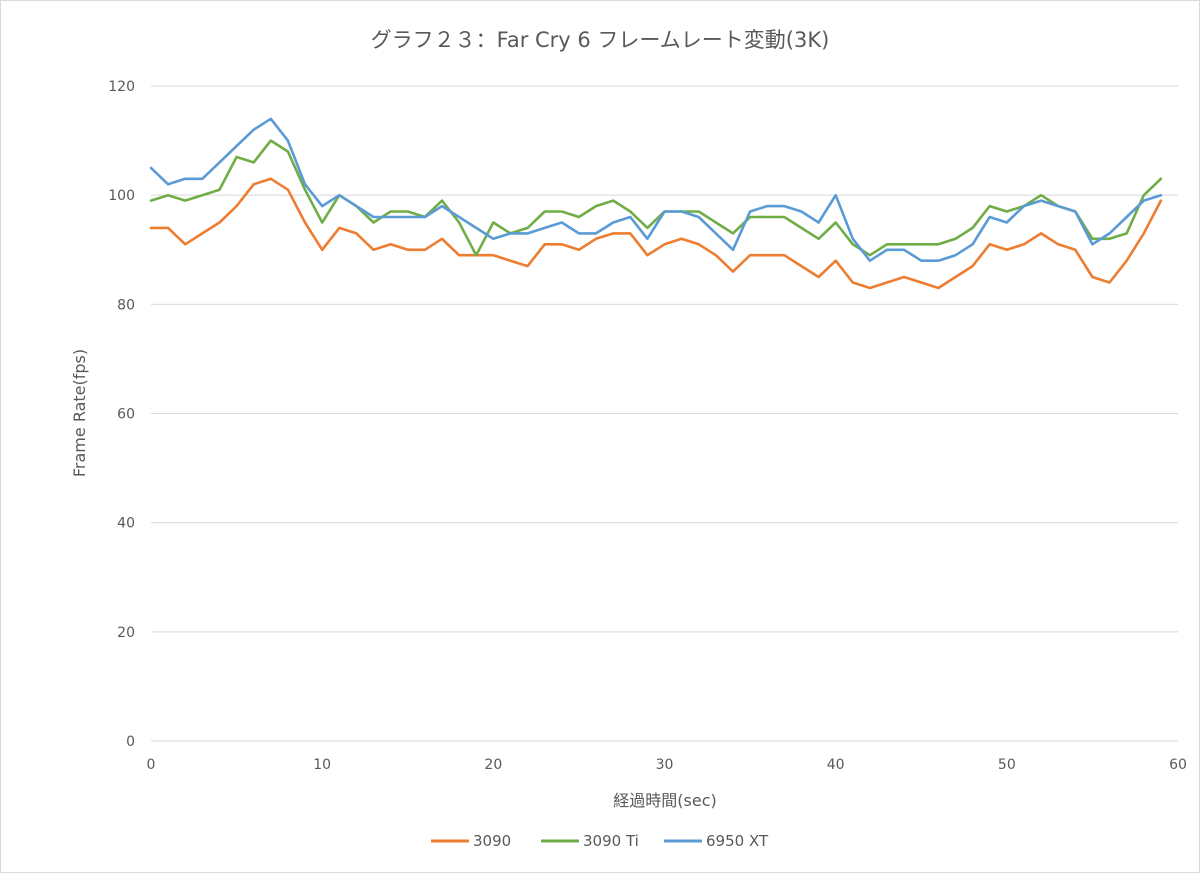 The width and height of the screenshot is (1200, 873). I want to click on x-tick-label: 40, so click(836, 765).